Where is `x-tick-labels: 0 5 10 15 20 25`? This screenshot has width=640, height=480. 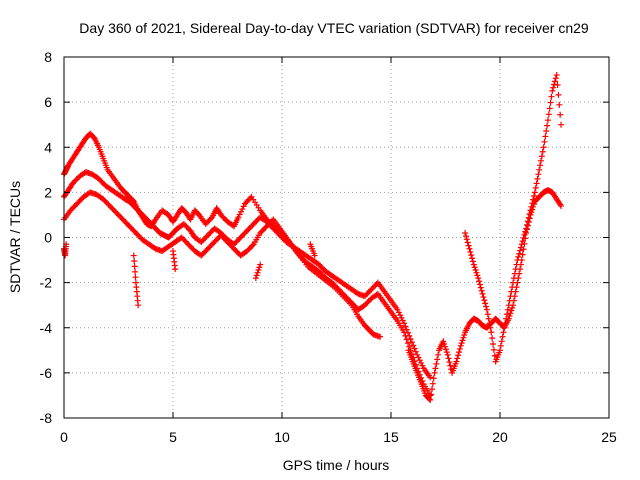 x-tick-labels: 0 5 10 15 20 25 is located at coordinates (338, 437).